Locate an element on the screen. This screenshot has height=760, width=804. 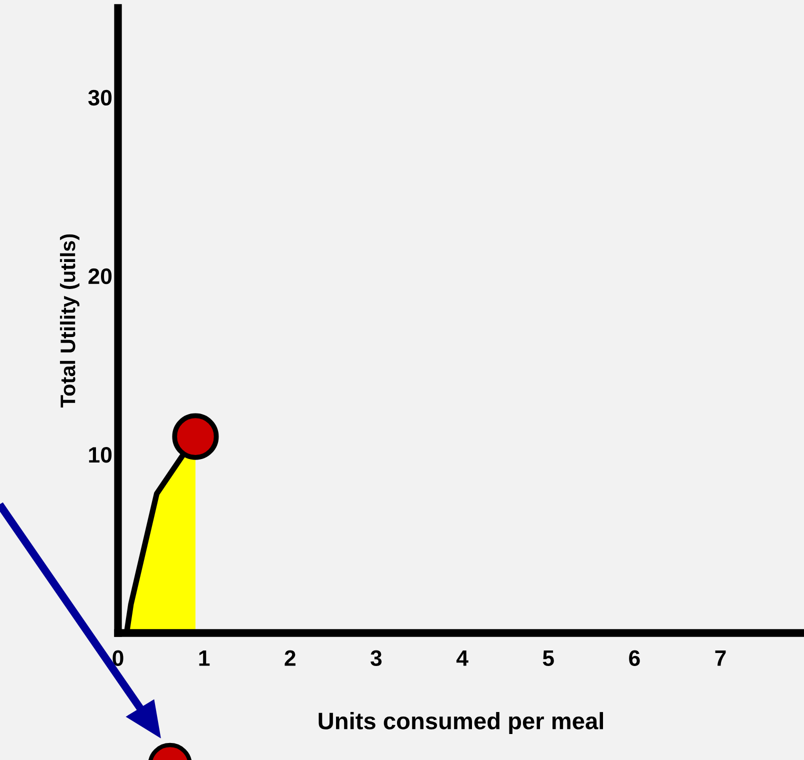
x-tick-label: 3 is located at coordinates (376, 658).